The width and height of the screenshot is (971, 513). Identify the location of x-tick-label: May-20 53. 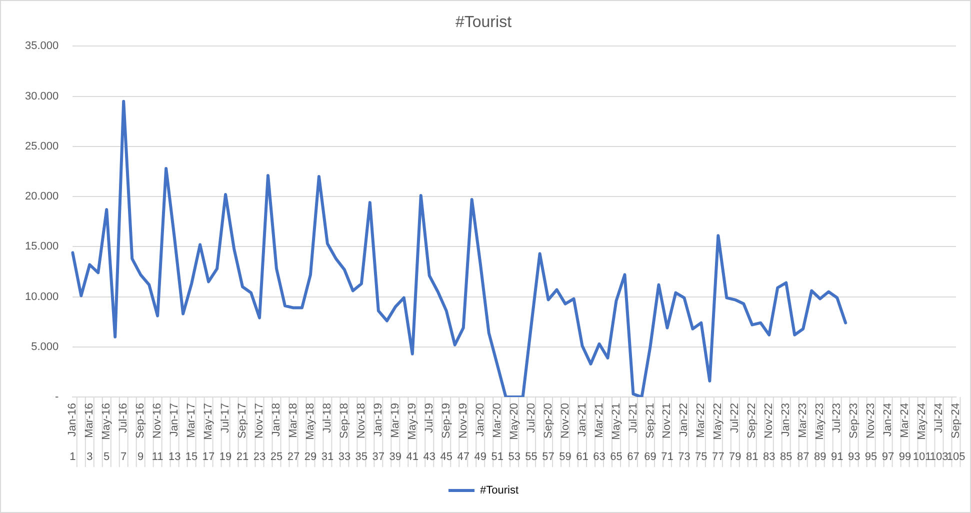
(514, 433).